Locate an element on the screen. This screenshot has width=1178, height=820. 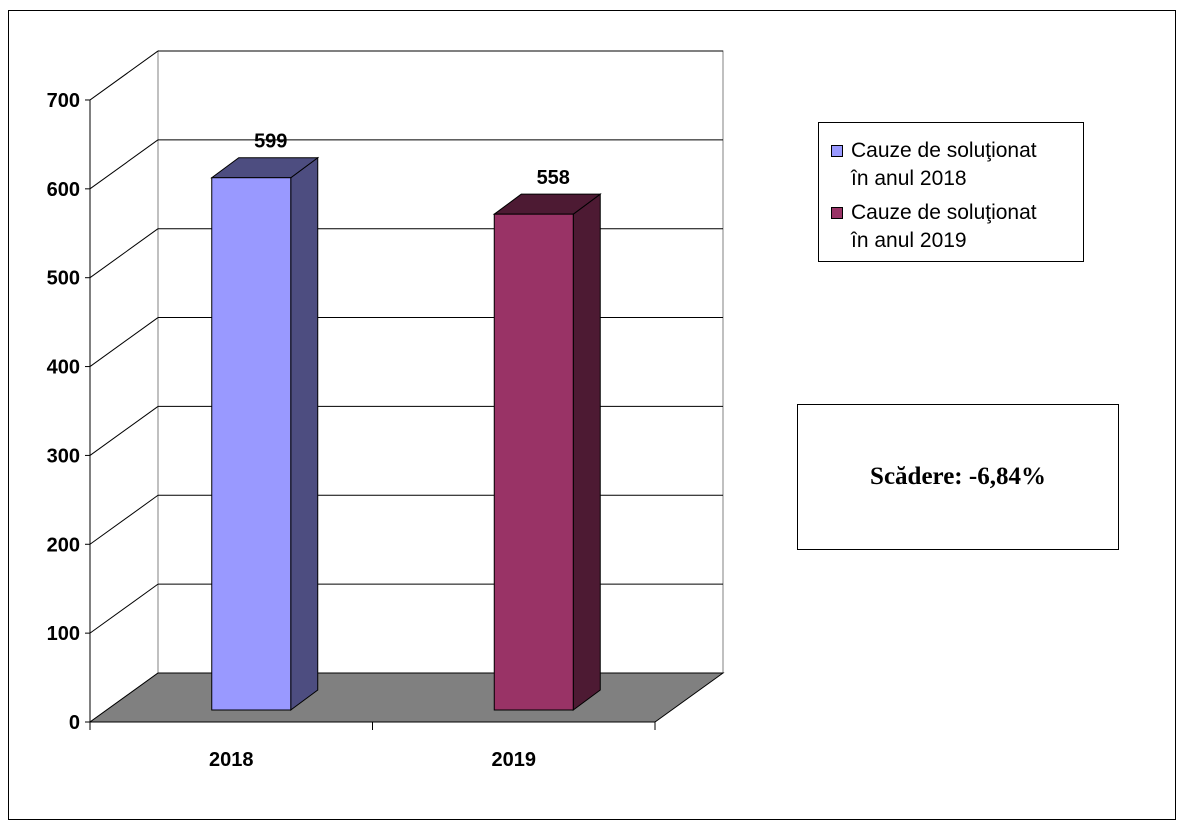
y-tick-label: 200 is located at coordinates (63, 545).